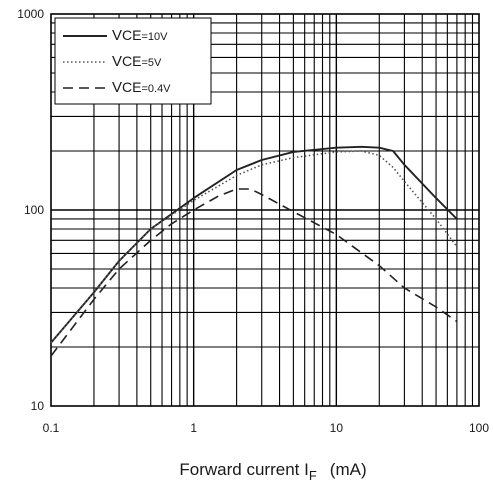 This screenshot has height=489, width=493. I want to click on x-tick-label: 10, so click(337, 428).